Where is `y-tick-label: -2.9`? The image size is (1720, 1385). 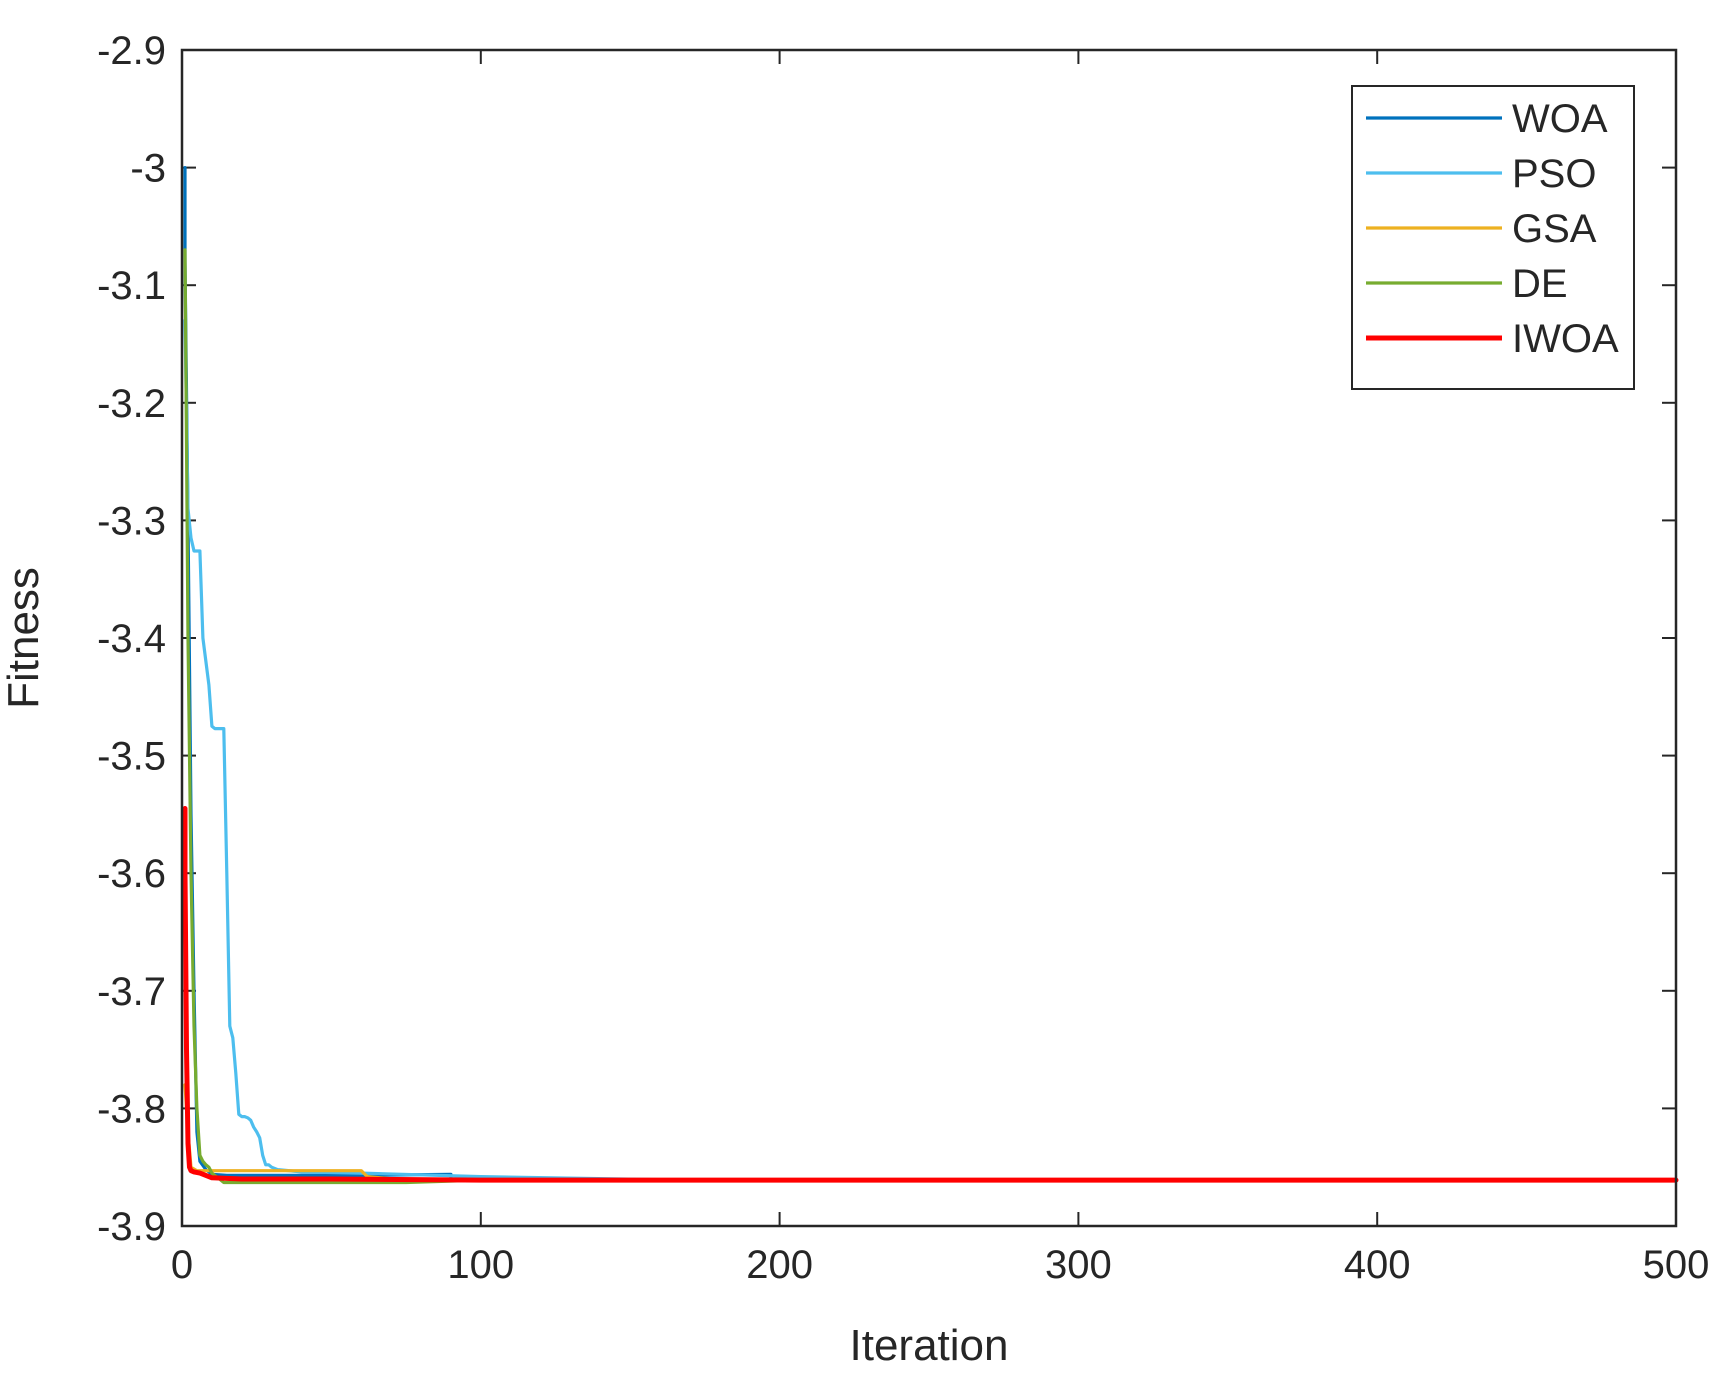 y-tick-label: -2.9 is located at coordinates (131, 51).